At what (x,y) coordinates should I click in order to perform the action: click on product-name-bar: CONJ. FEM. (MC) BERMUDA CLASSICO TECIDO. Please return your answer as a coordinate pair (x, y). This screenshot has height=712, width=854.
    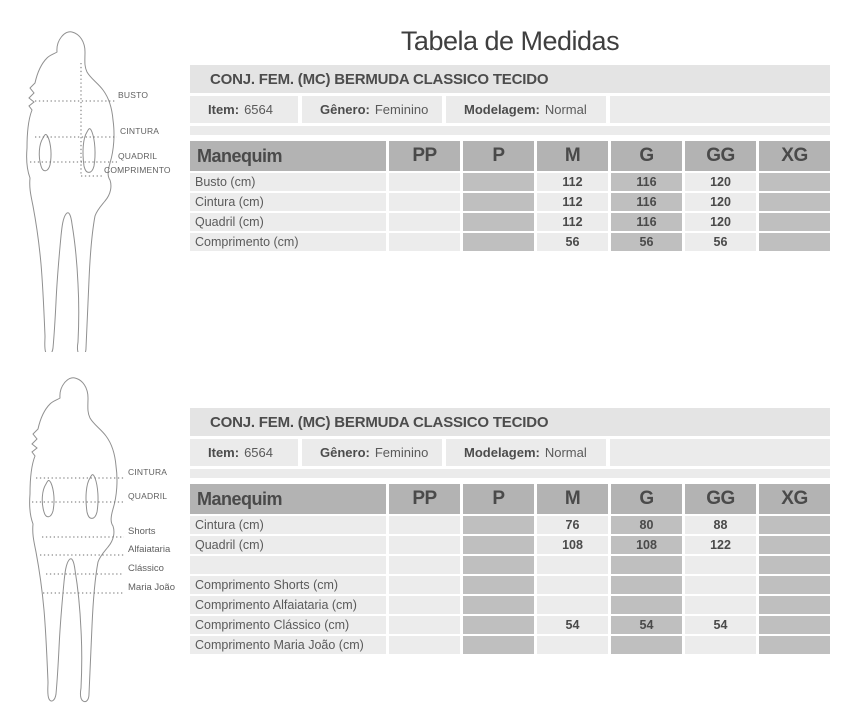
    Looking at the image, I should click on (510, 79).